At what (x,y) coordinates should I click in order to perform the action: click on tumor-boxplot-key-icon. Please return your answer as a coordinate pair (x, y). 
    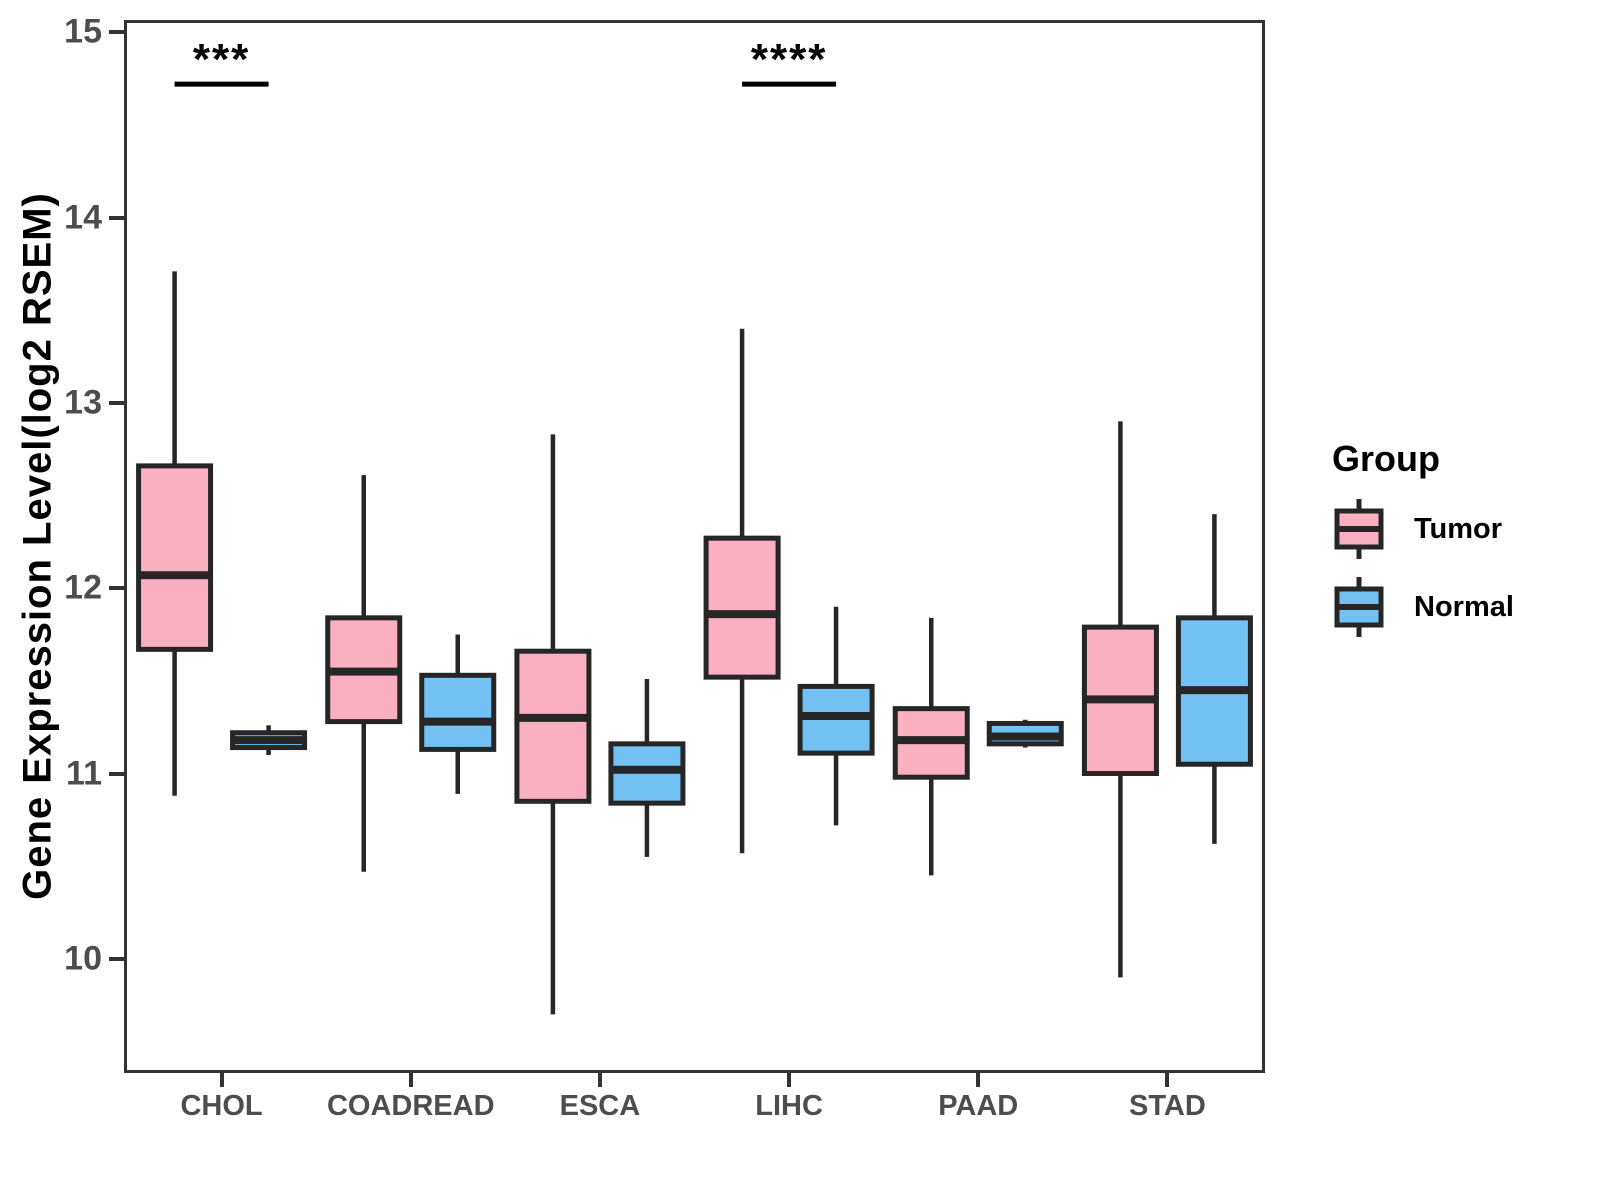
    Looking at the image, I should click on (1359, 529).